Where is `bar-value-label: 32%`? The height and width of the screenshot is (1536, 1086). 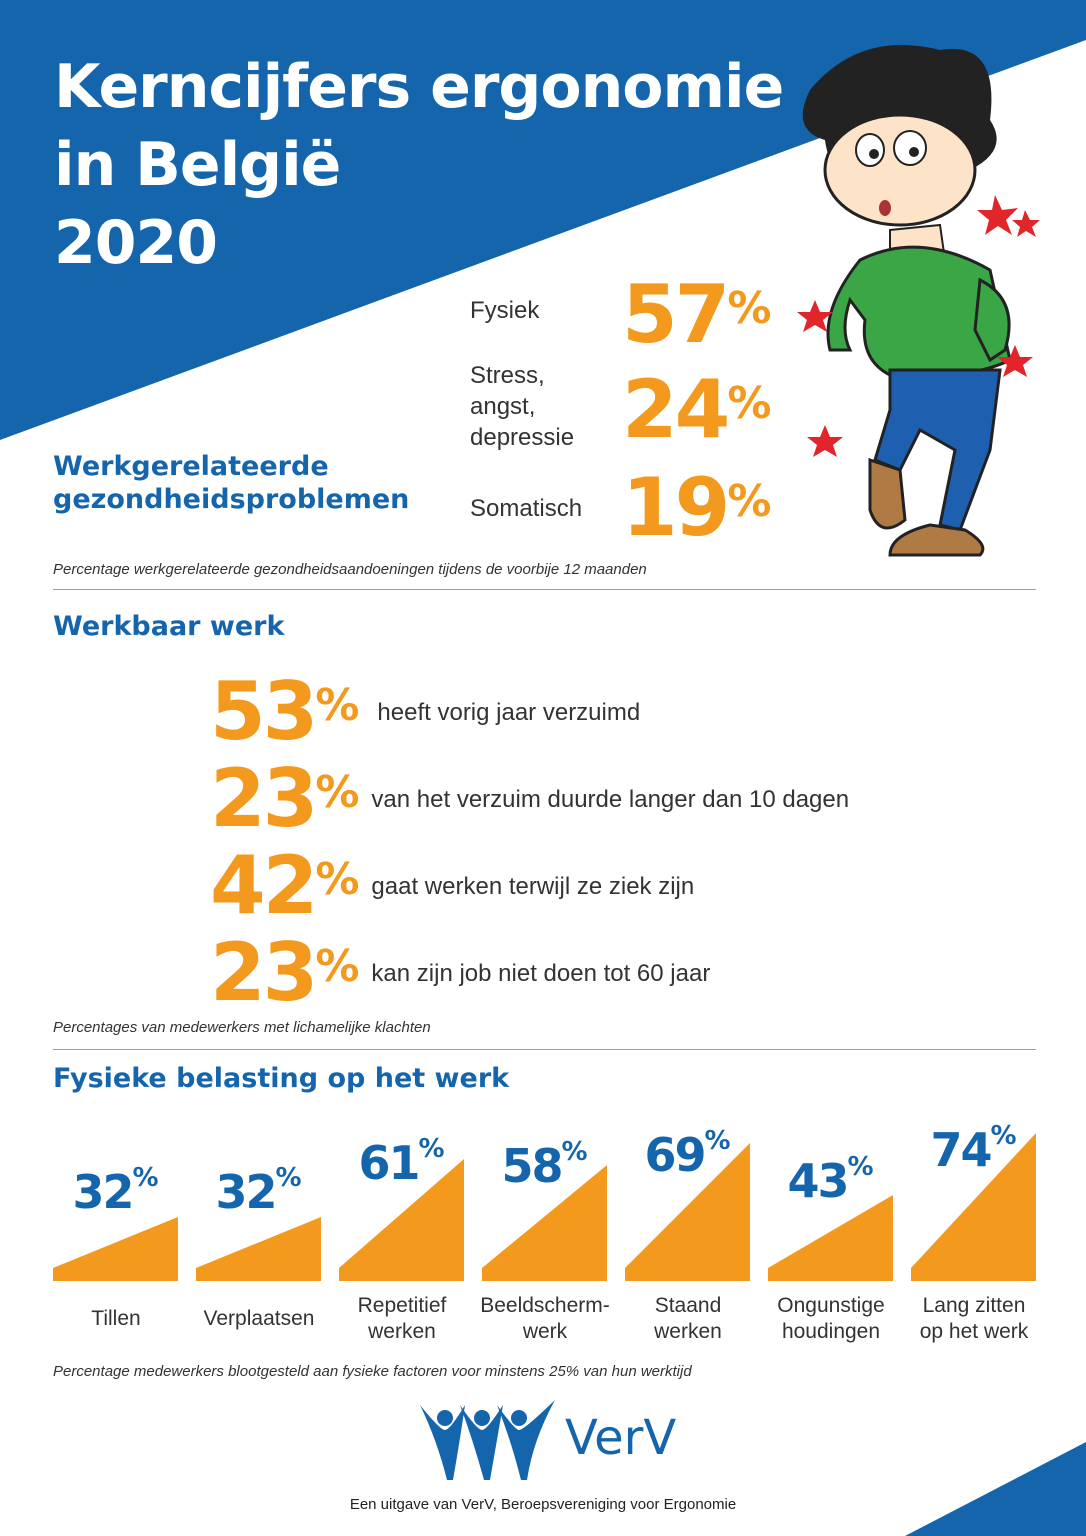 bar-value-label: 32% is located at coordinates (115, 1190).